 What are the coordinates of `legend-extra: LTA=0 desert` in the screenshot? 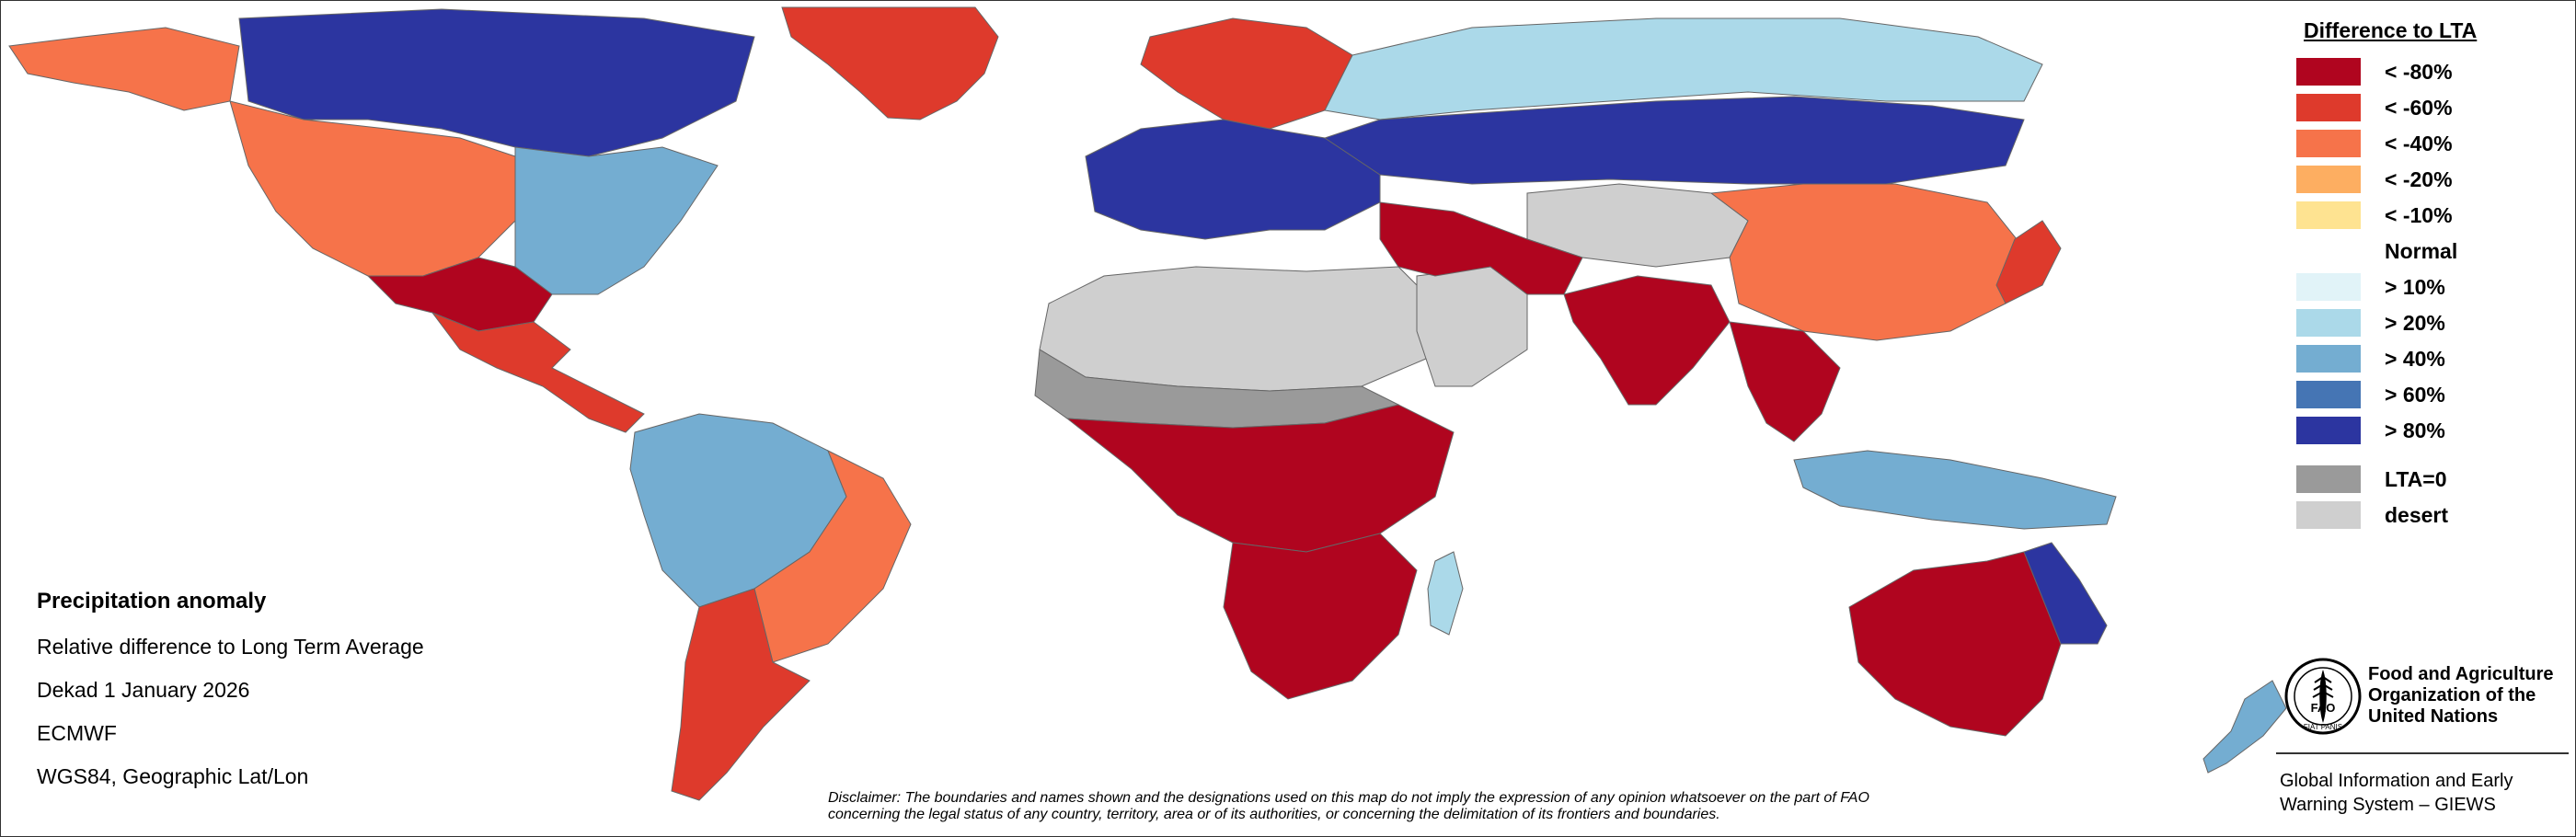 It's located at (2429, 499).